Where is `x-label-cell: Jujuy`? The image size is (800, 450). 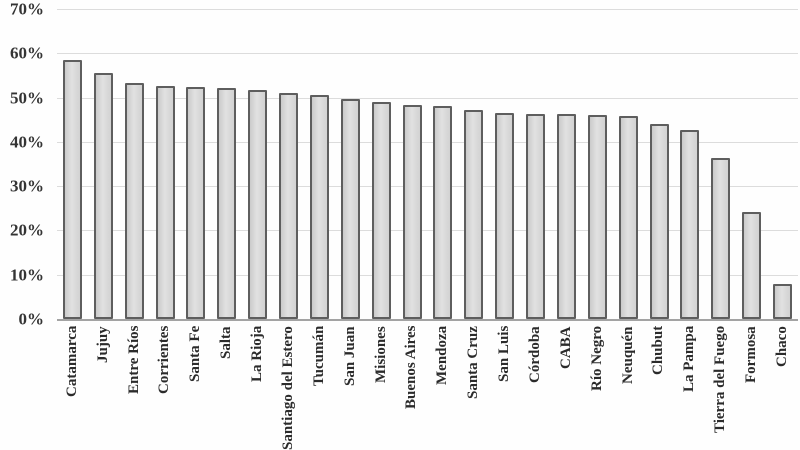 x-label-cell: Jujuy is located at coordinates (103, 388).